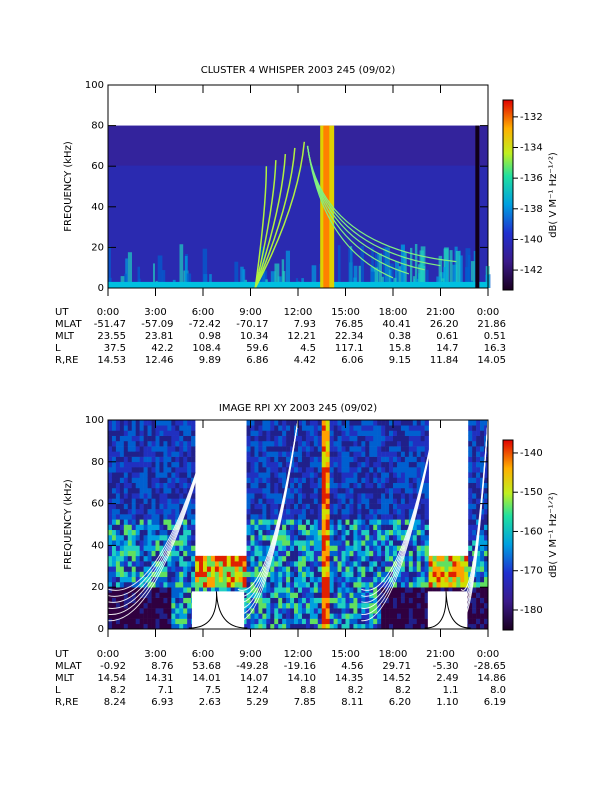  Describe the element at coordinates (203, 312) in the screenshot. I see `x-tick-label: 6:00` at that location.